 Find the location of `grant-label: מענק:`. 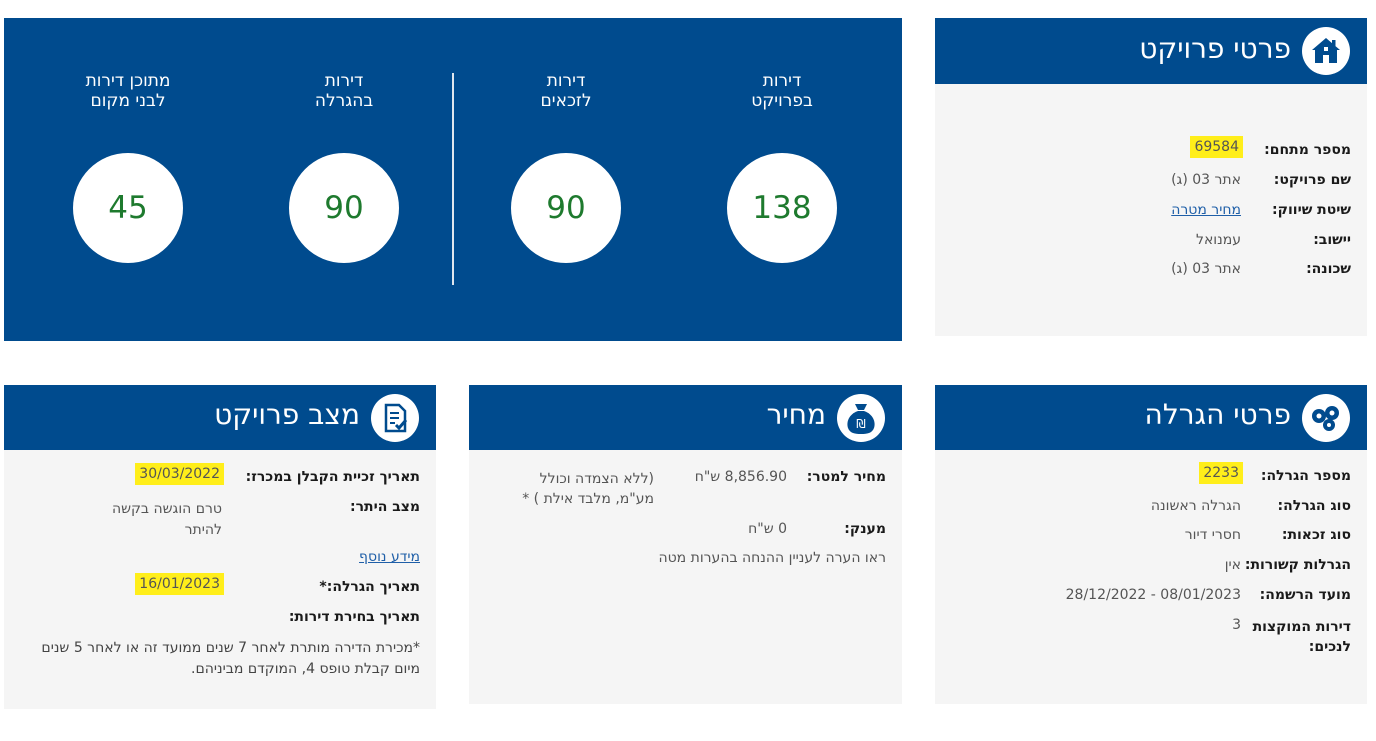

grant-label: מענק: is located at coordinates (865, 529).